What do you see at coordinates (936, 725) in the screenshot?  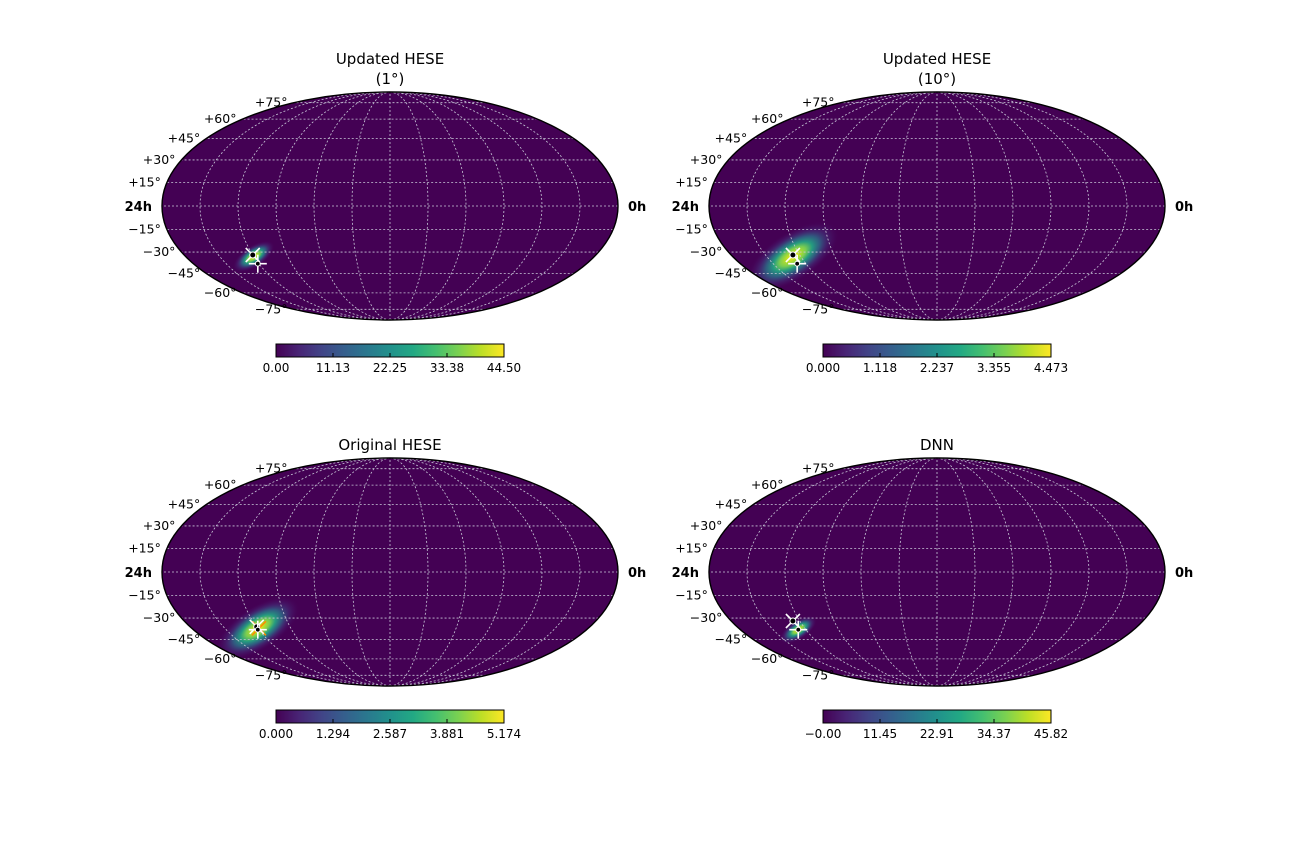 I see `colorbar: −0.00 11.45 22.91 34.37 45.82` at bounding box center [936, 725].